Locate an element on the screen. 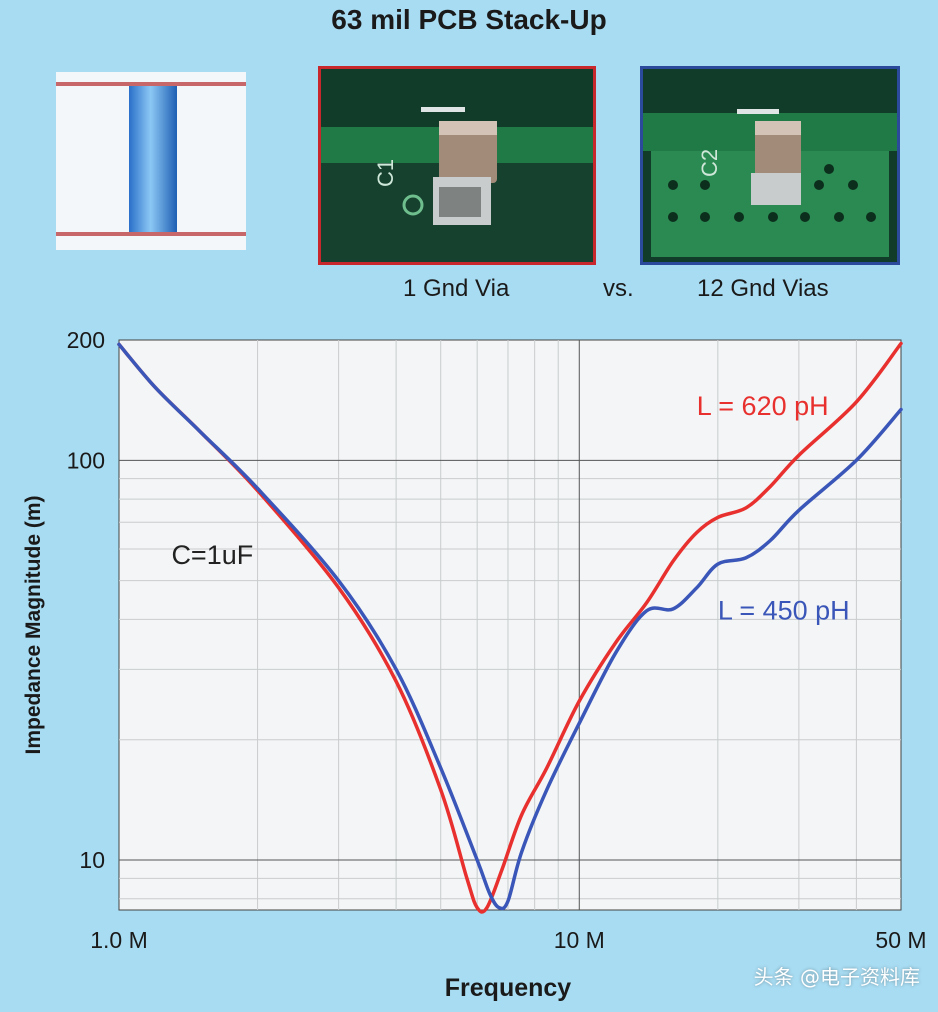  photo-one-gnd-via: C1 is located at coordinates (457, 165).